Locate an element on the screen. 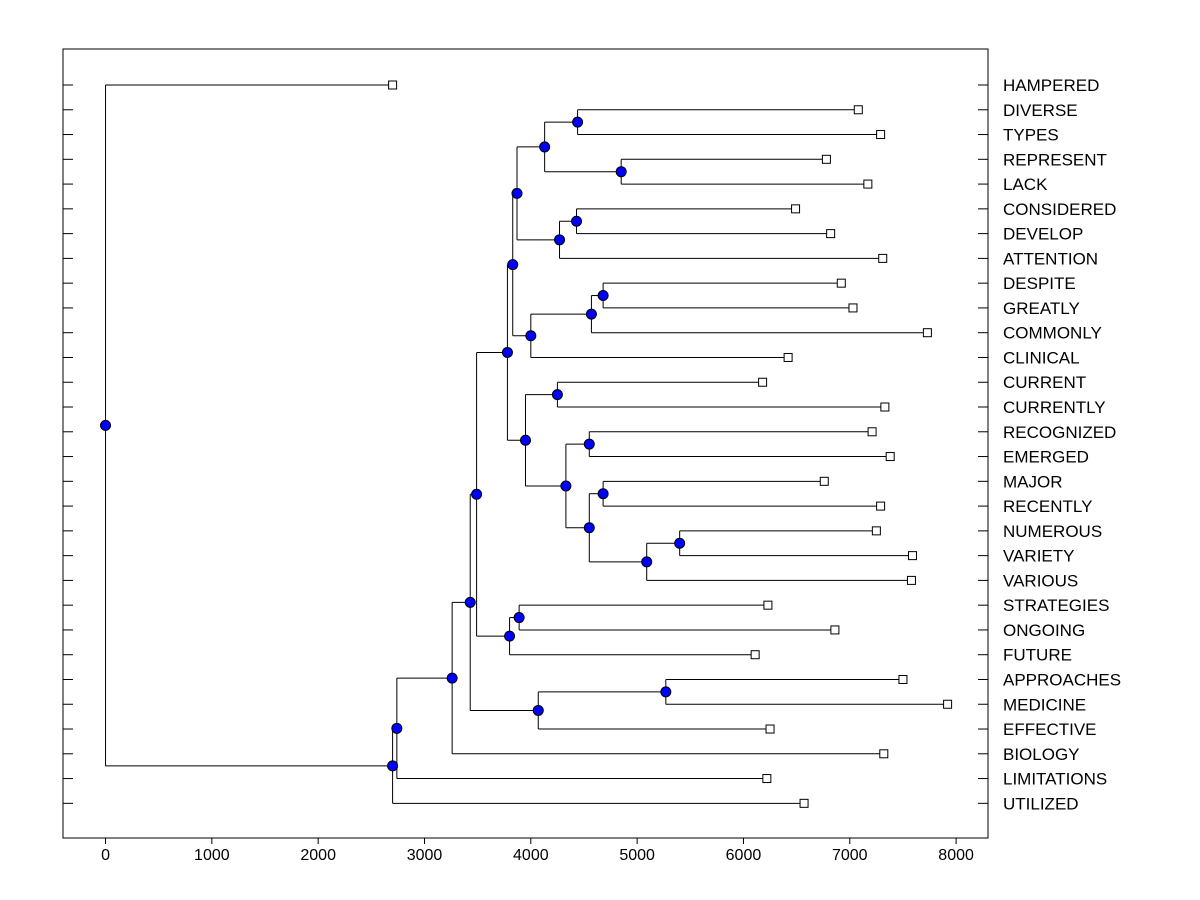 This screenshot has width=1200, height=900. leaf-label-clinical: CLINICAL is located at coordinates (1041, 357).